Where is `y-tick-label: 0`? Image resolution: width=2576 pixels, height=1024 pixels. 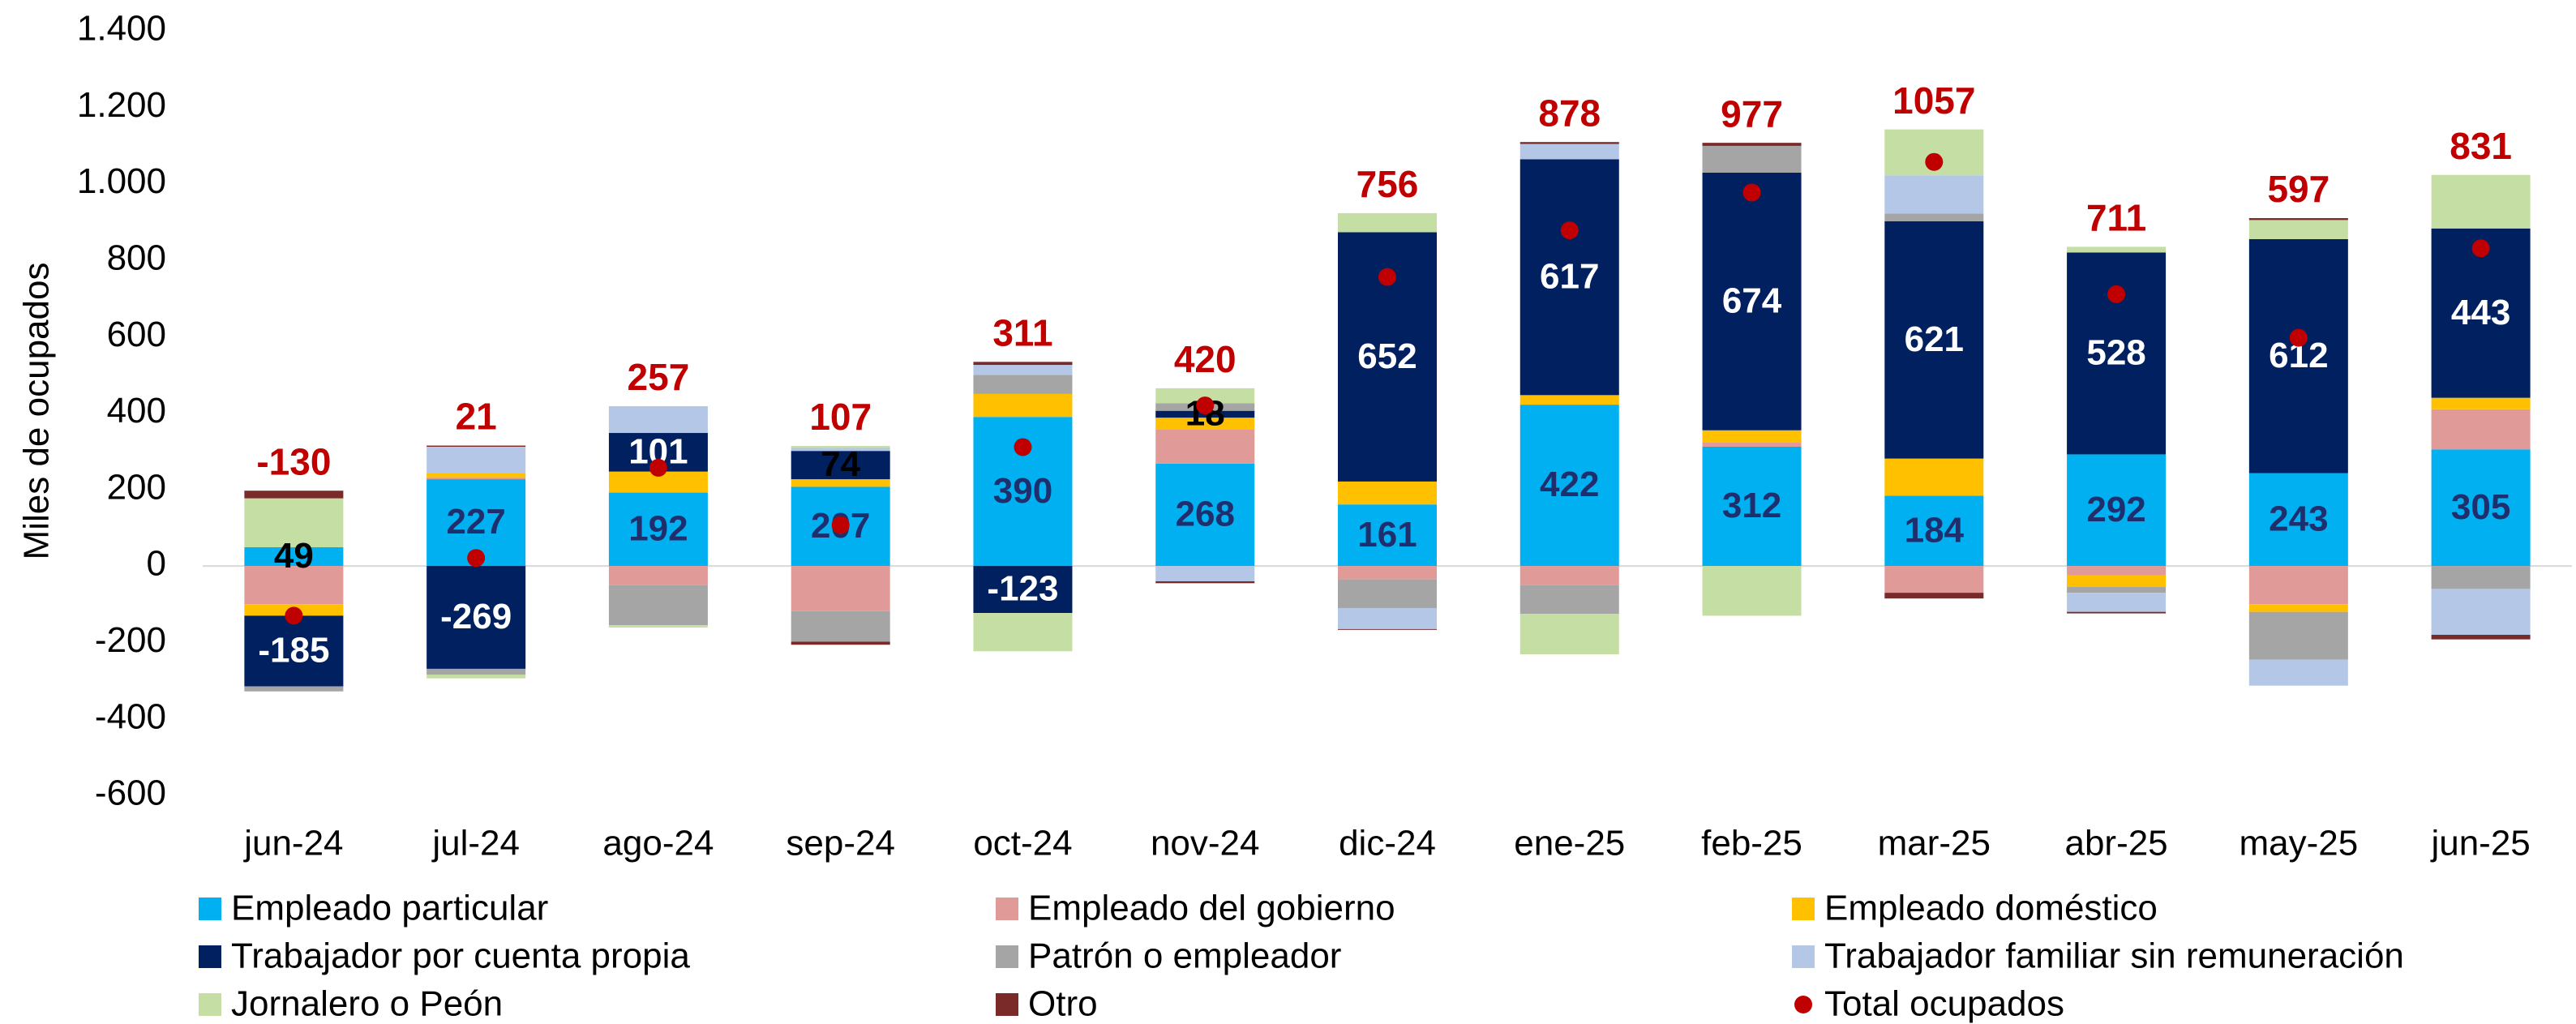 y-tick-label: 0 is located at coordinates (156, 564).